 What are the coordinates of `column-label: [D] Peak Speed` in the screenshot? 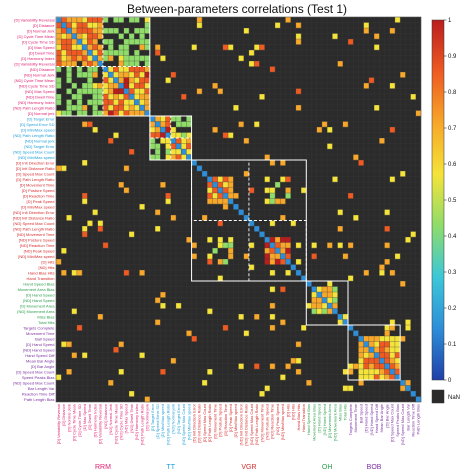 It's located at (230, 418).